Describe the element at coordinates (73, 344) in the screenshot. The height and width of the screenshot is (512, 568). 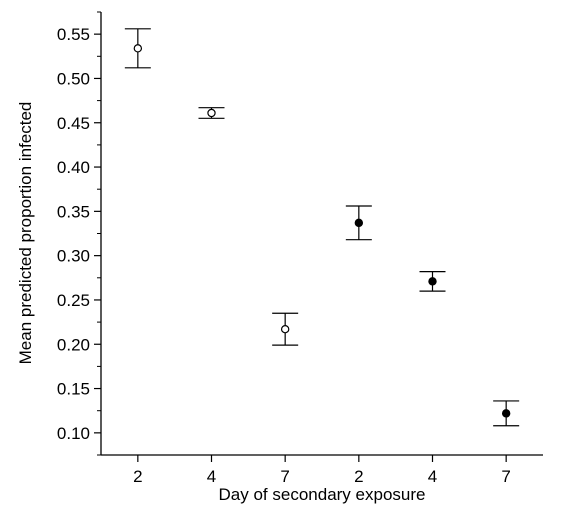
I see `y-tick-label: 0.20` at that location.